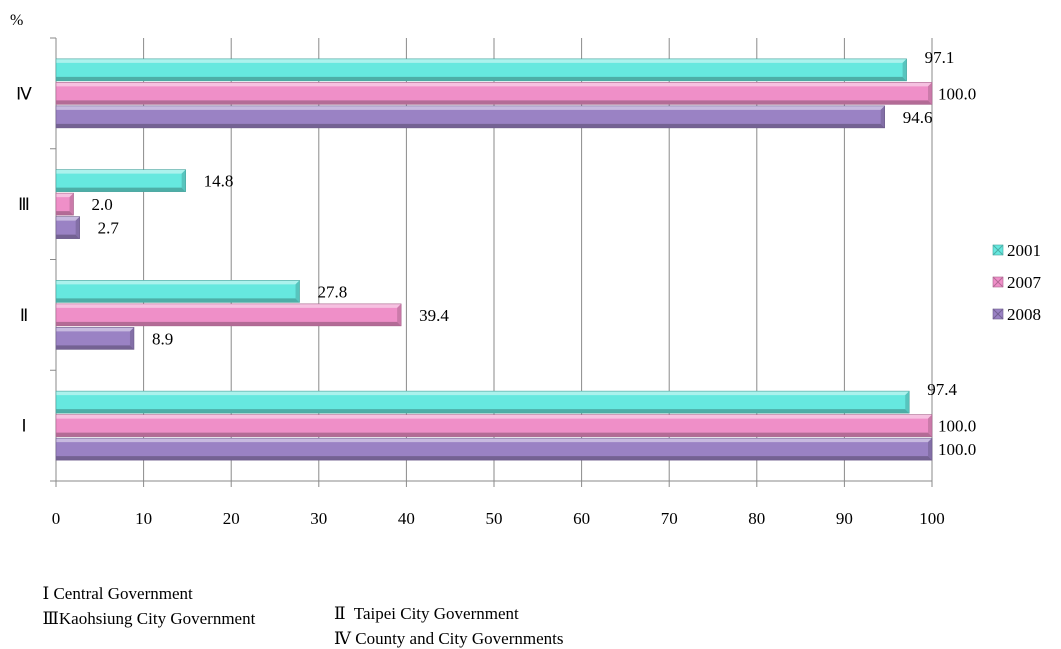 This screenshot has height=649, width=1061. I want to click on note-iii: ⅢKaohsiung City Government, so click(149, 618).